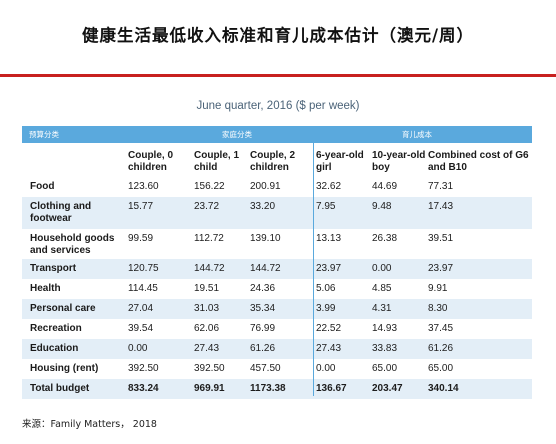  Describe the element at coordinates (326, 308) in the screenshot. I see `table-cell: 3.99` at that location.